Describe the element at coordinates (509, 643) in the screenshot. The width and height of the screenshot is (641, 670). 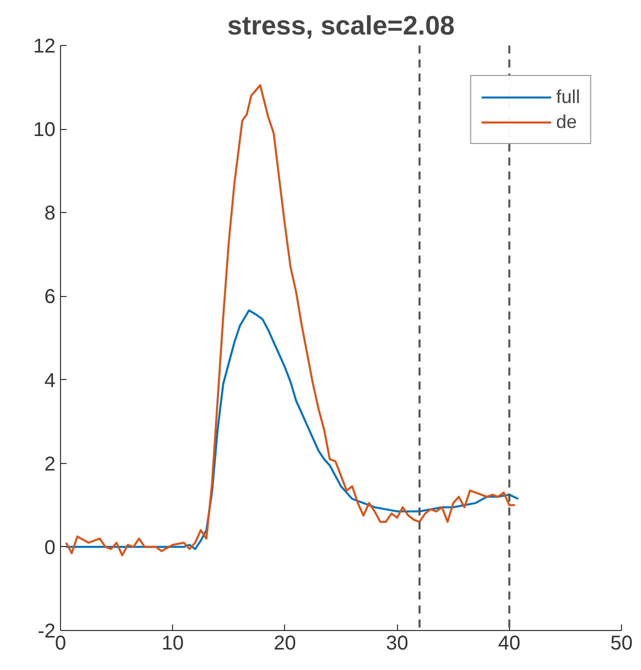
I see `x-tick-label: 40` at that location.